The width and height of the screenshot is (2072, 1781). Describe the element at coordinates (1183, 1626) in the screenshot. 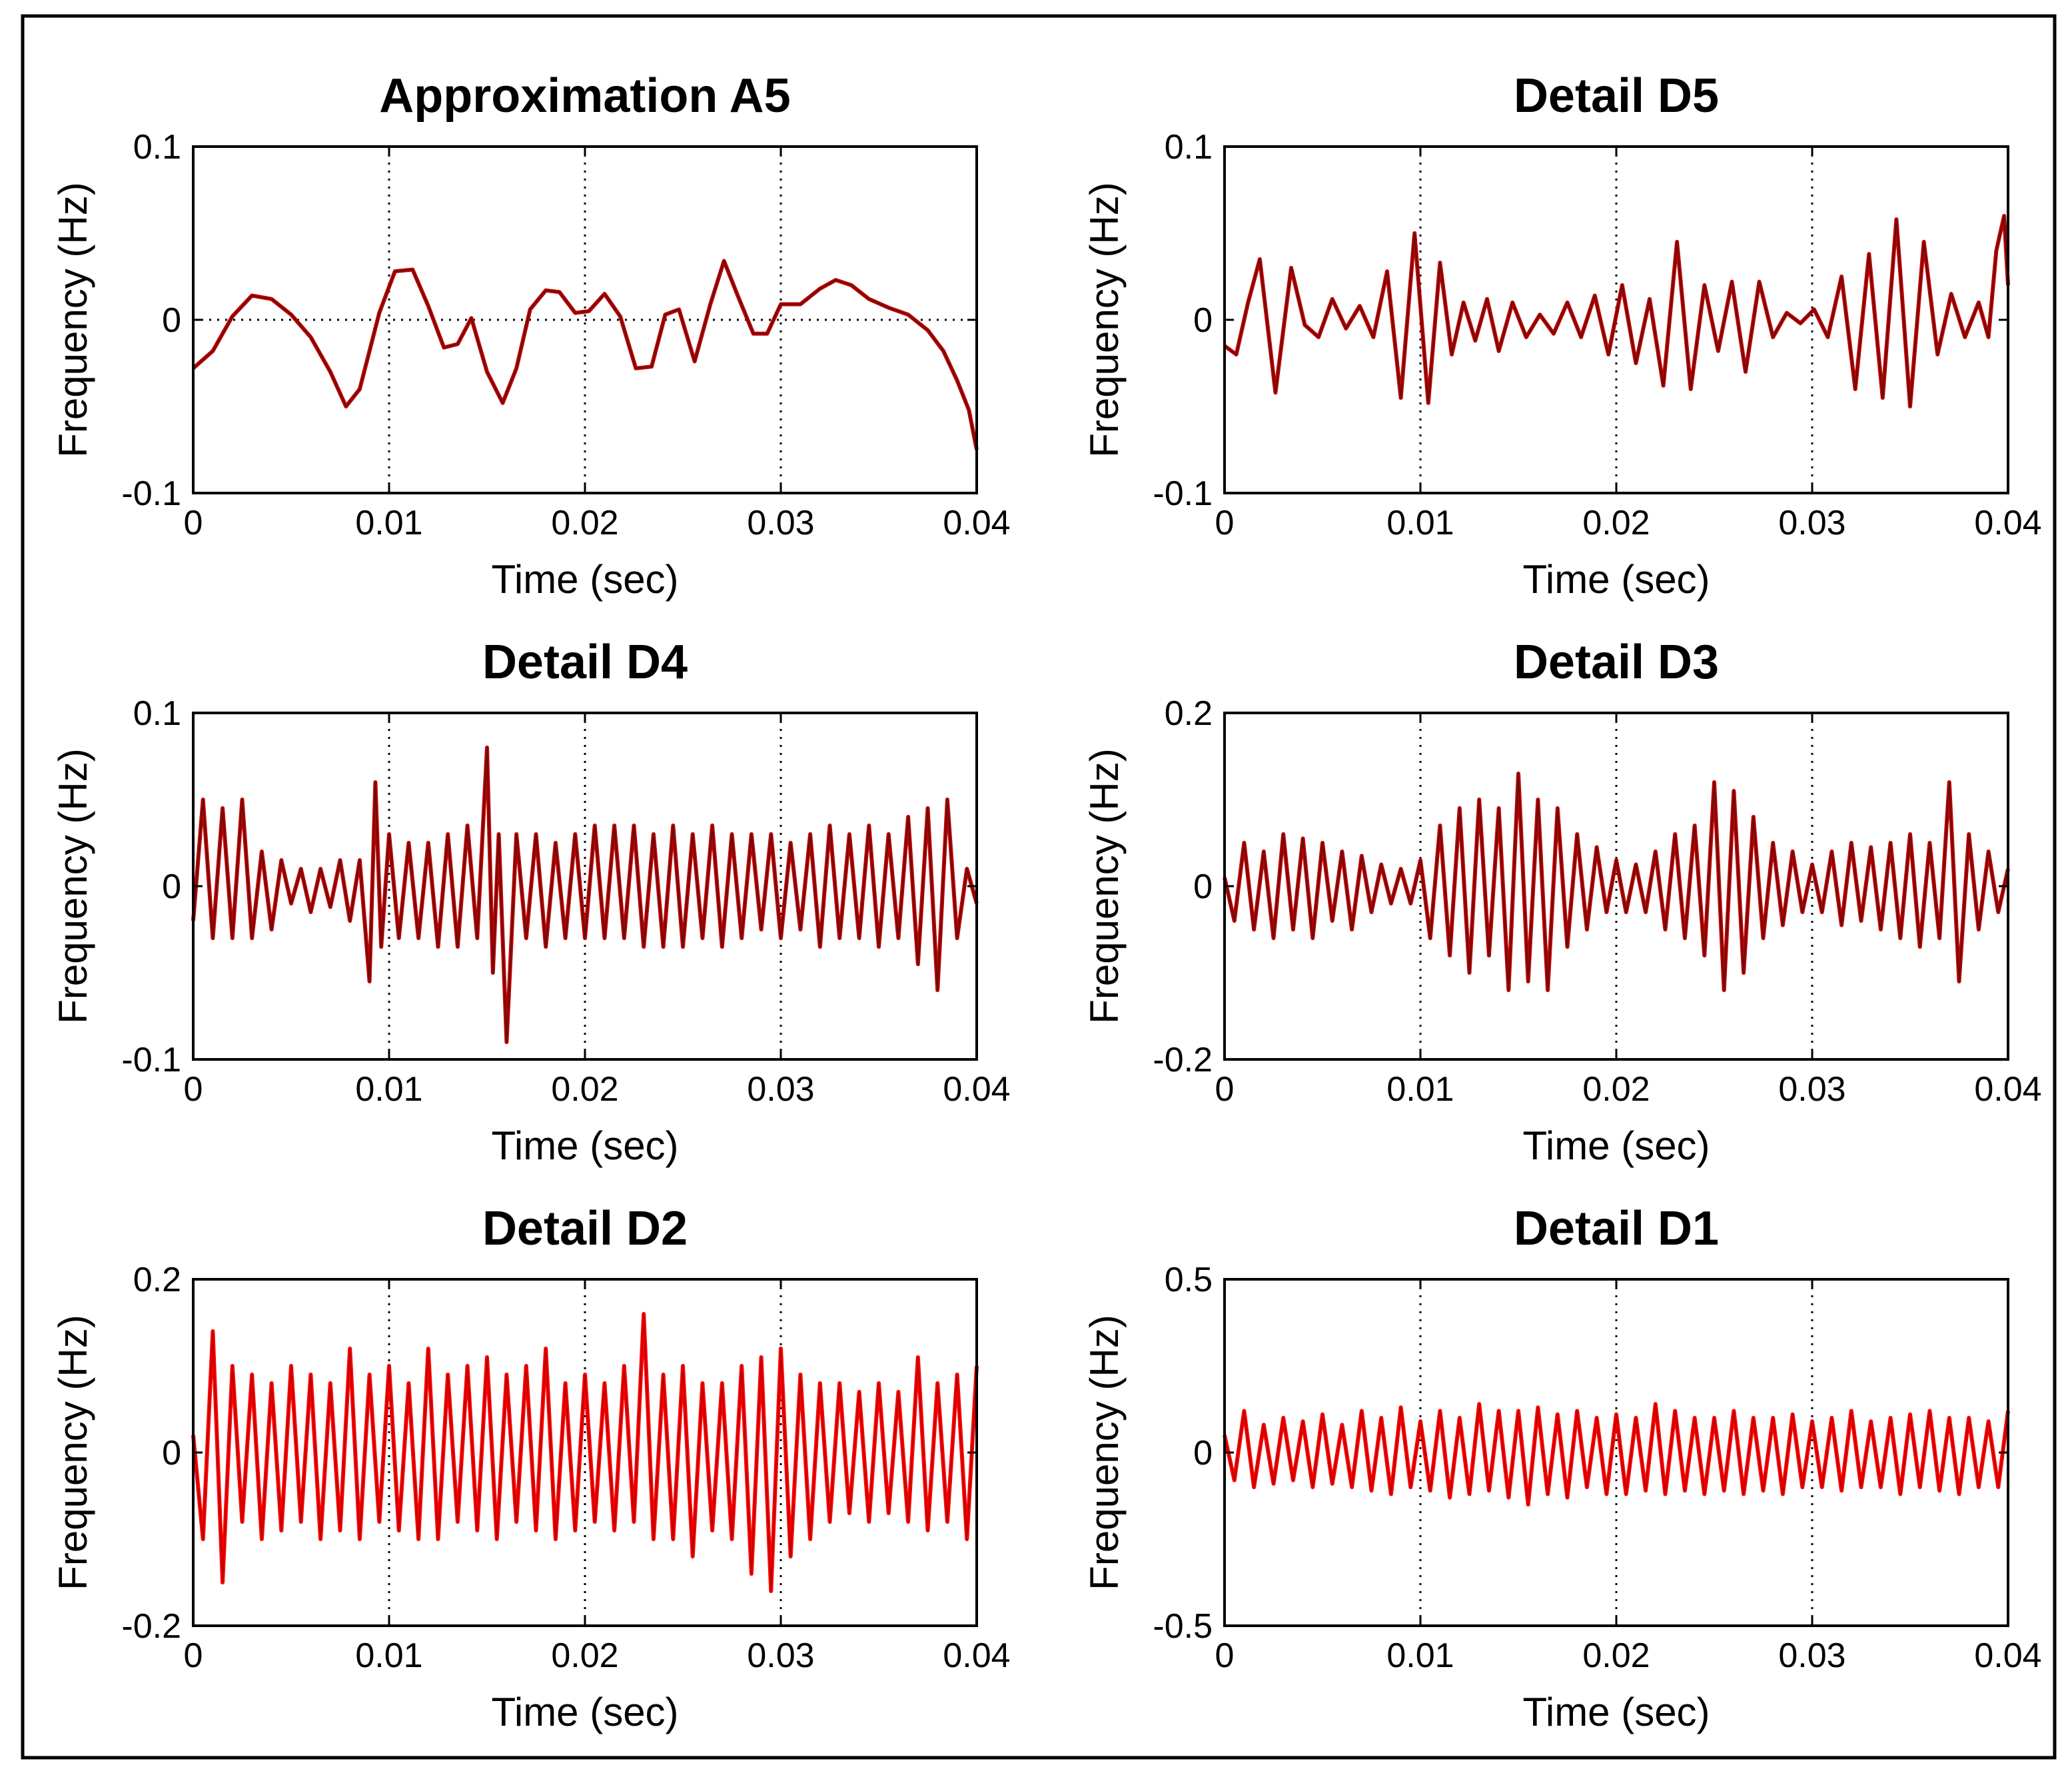

I see `y-tick-label: -0.5` at that location.